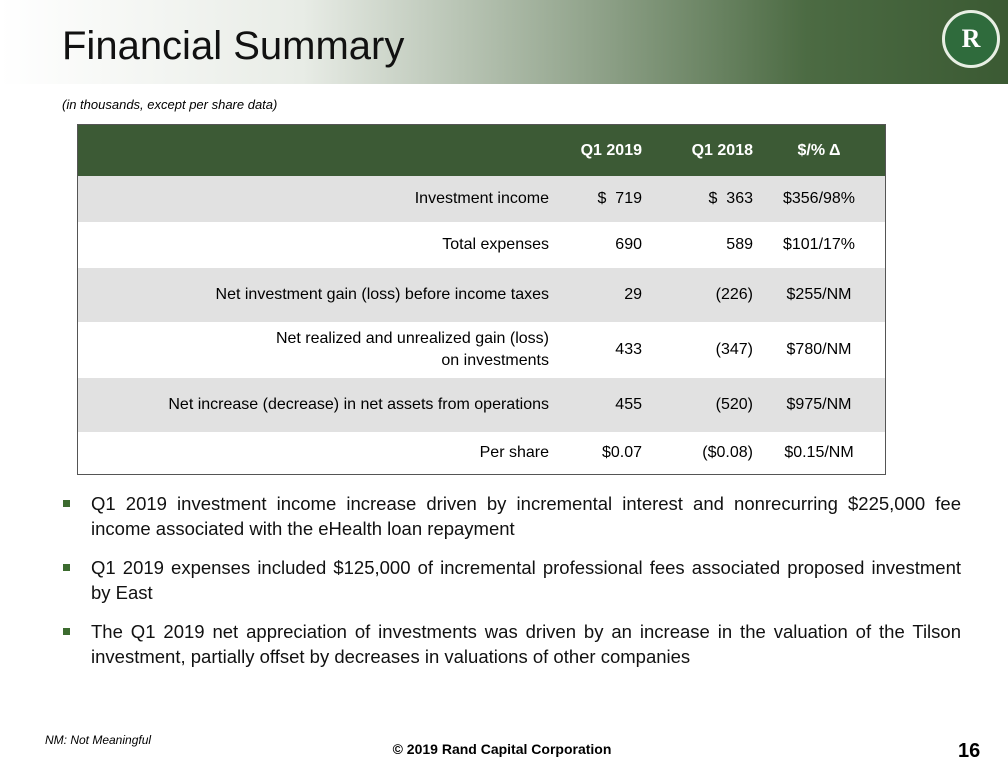 Image resolution: width=1008 pixels, height=768 pixels. Describe the element at coordinates (727, 452) in the screenshot. I see `cell-value: ($0.08)` at that location.